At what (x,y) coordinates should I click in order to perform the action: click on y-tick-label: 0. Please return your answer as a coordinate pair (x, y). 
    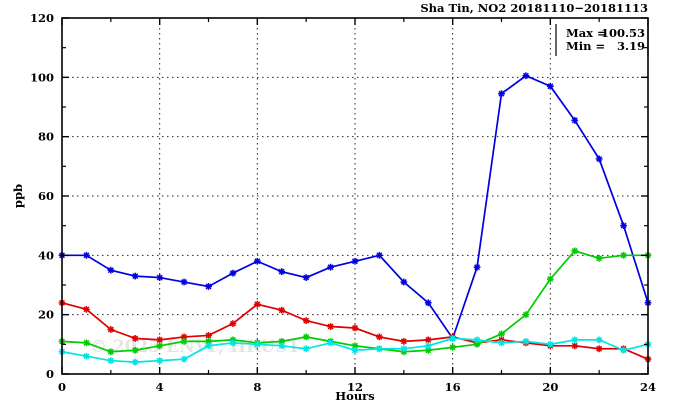
    Looking at the image, I should click on (50, 374).